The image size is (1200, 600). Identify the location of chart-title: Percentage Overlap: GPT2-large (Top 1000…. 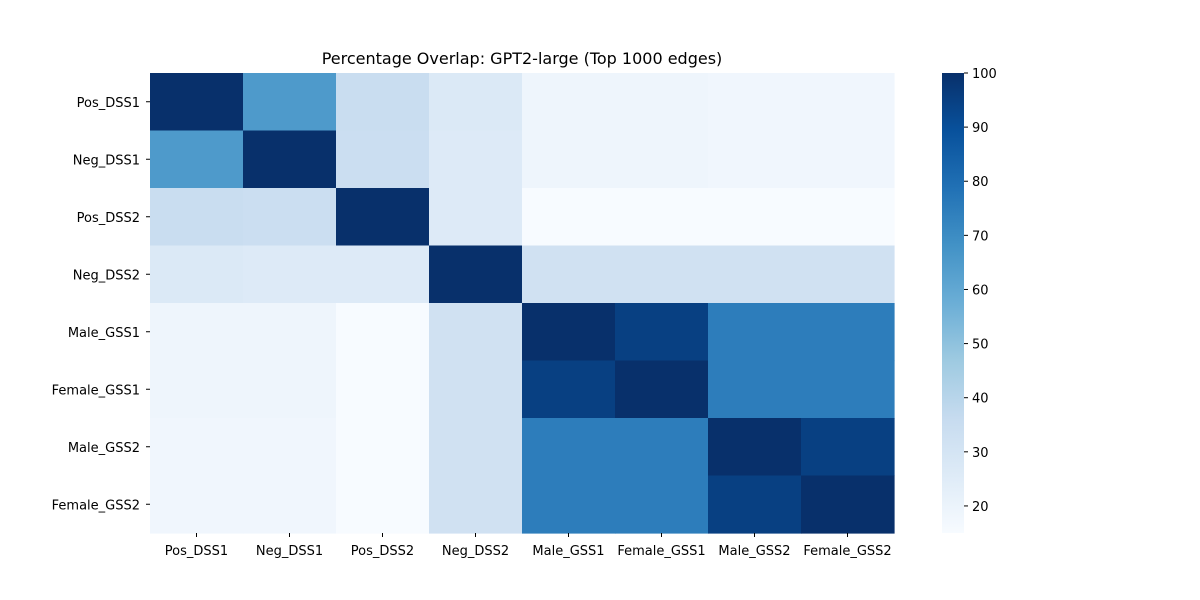
(522, 58).